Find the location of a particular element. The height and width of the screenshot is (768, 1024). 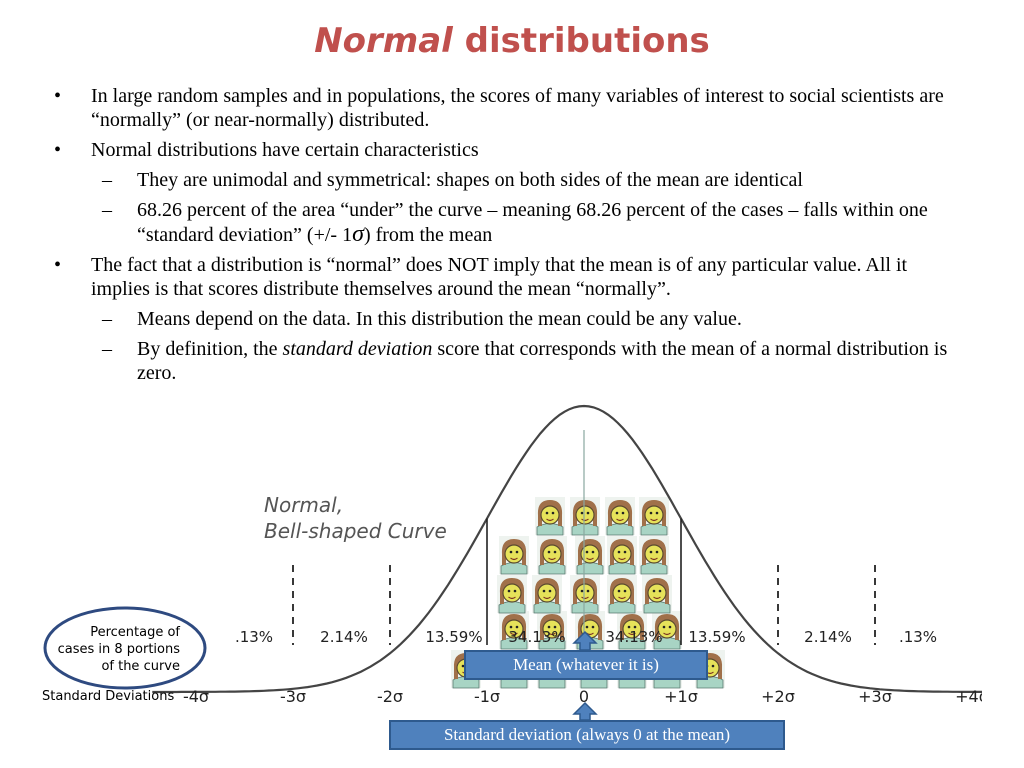

sd-tick-label: -4σ is located at coordinates (196, 696).